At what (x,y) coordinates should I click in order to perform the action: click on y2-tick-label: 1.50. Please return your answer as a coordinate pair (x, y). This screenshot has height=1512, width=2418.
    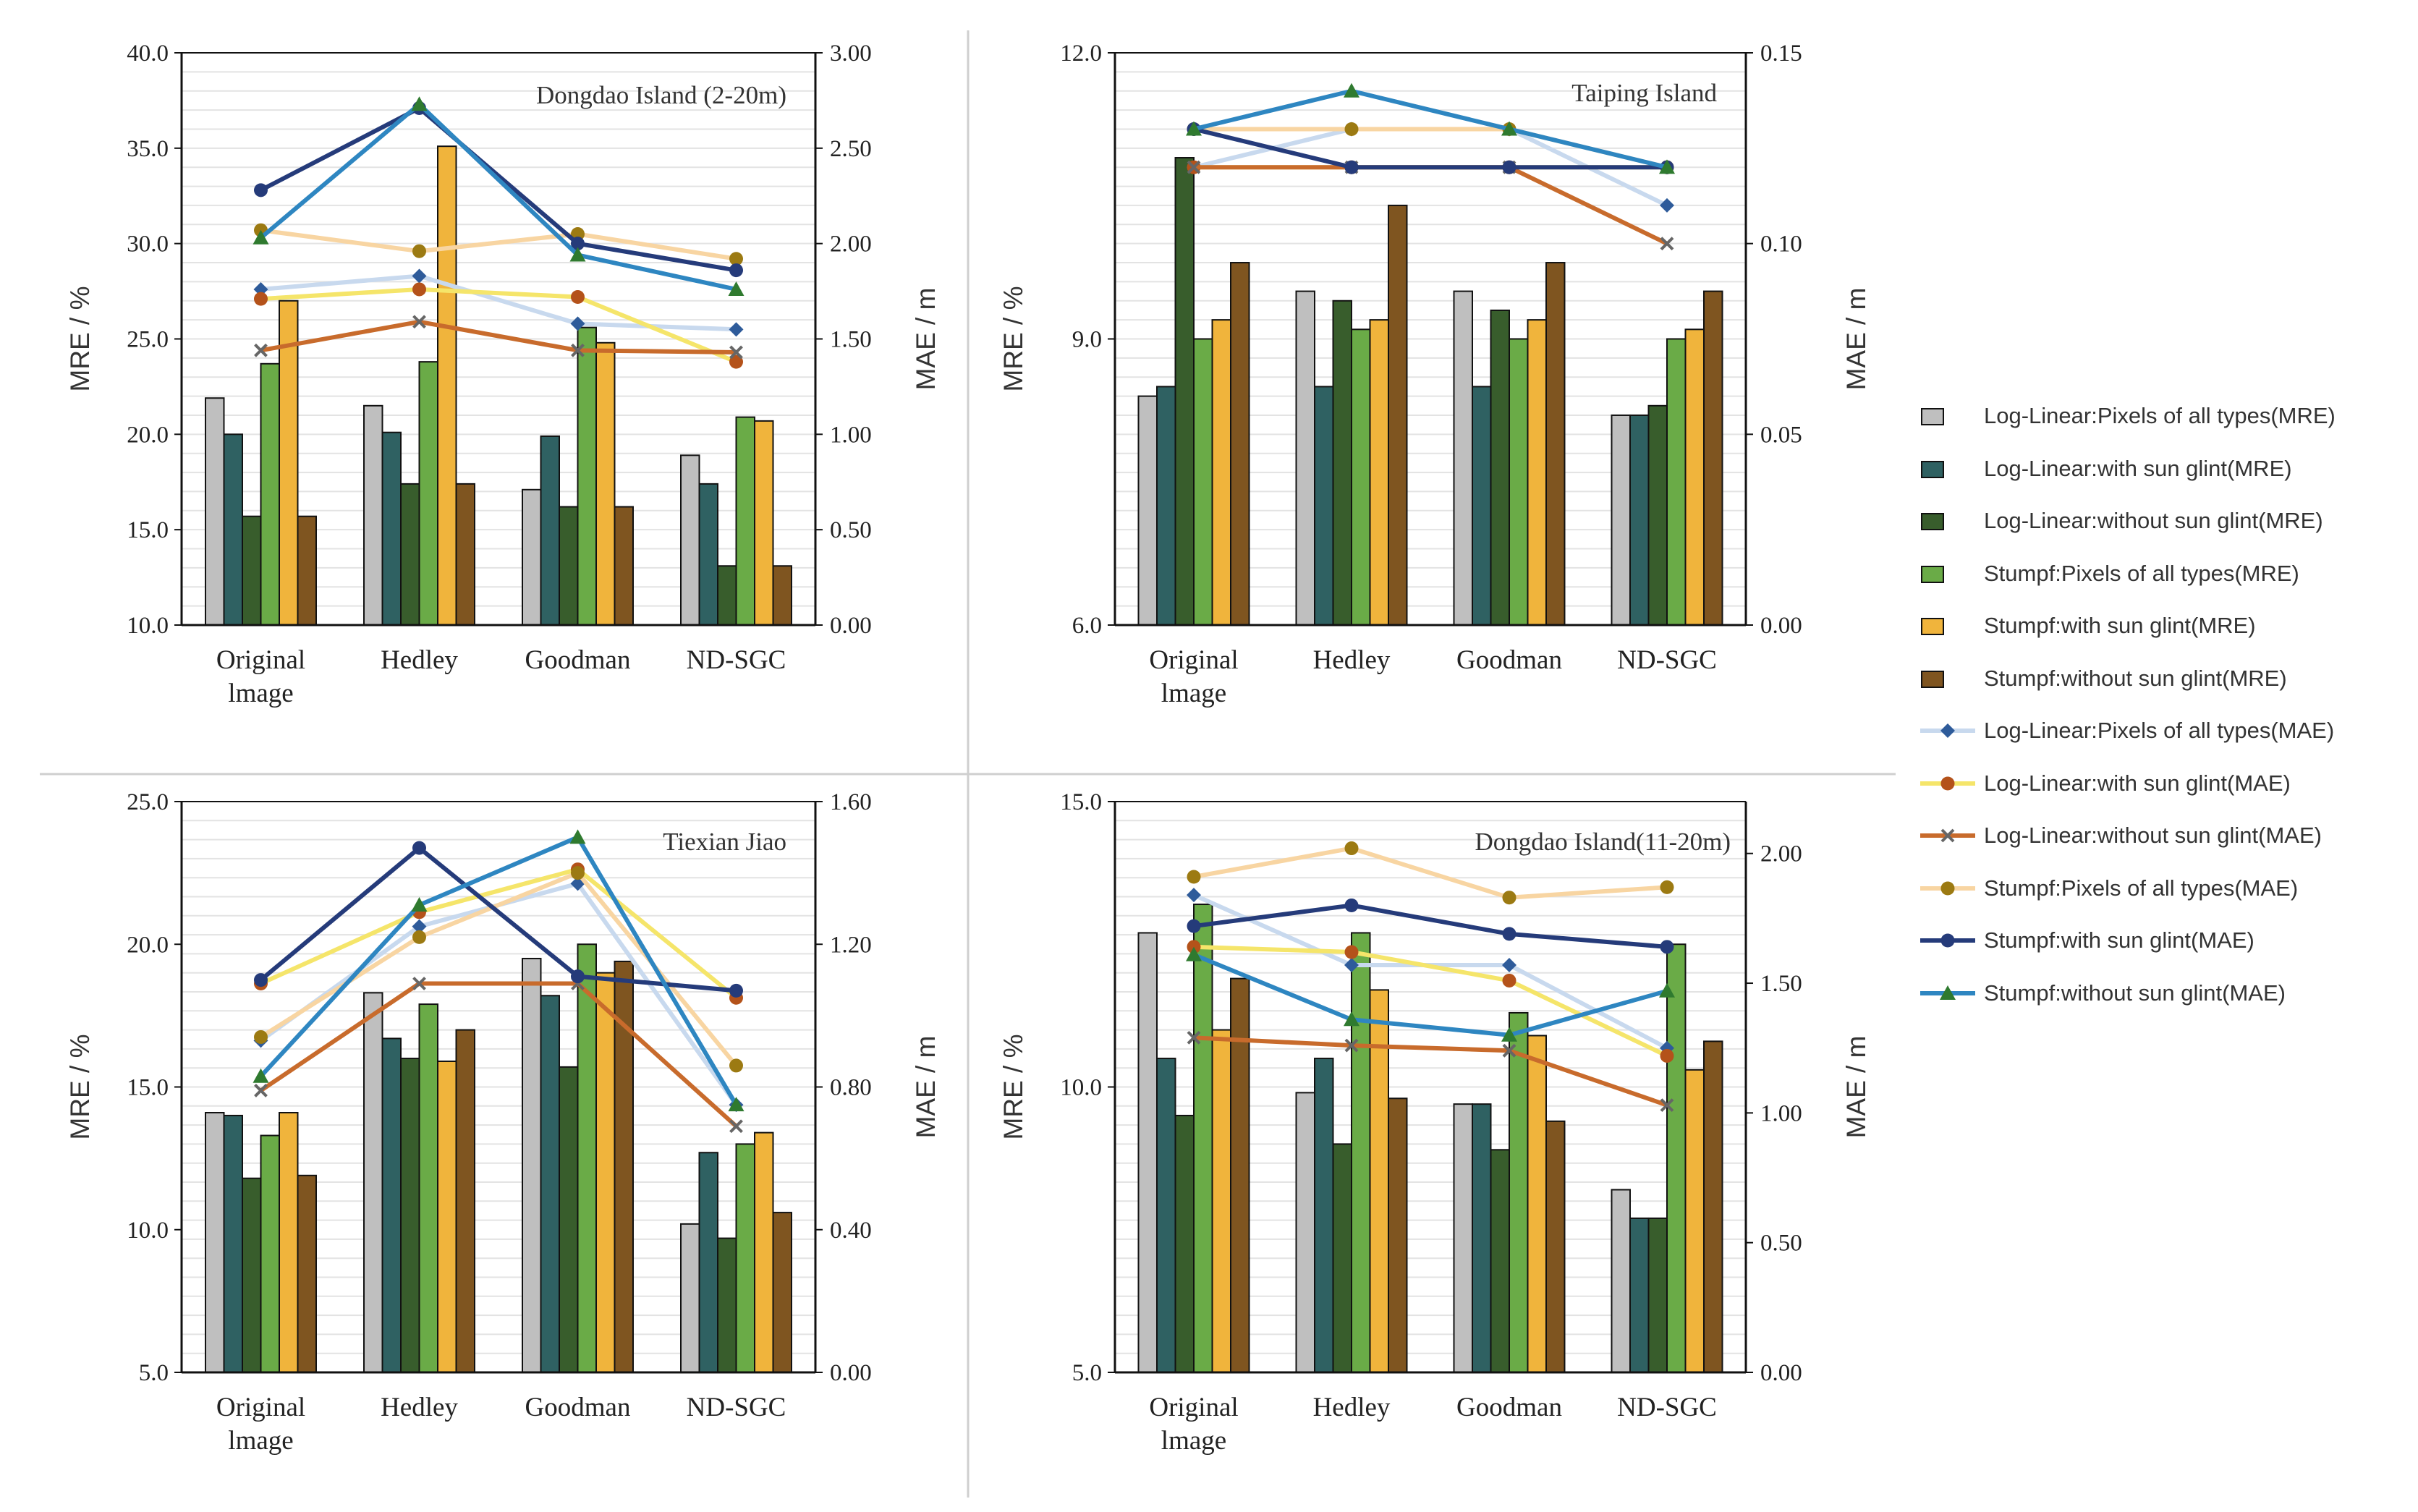
    Looking at the image, I should click on (851, 340).